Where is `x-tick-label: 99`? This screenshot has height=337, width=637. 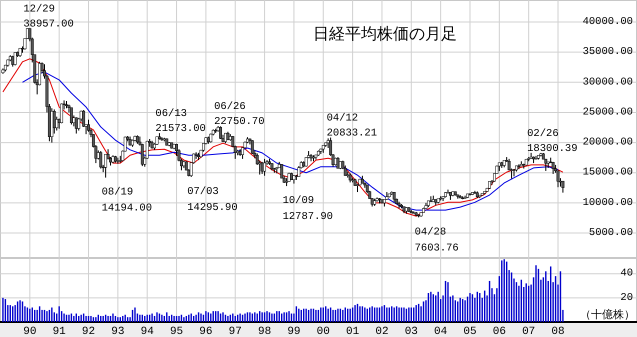
x-tick-label: 99 is located at coordinates (294, 331).